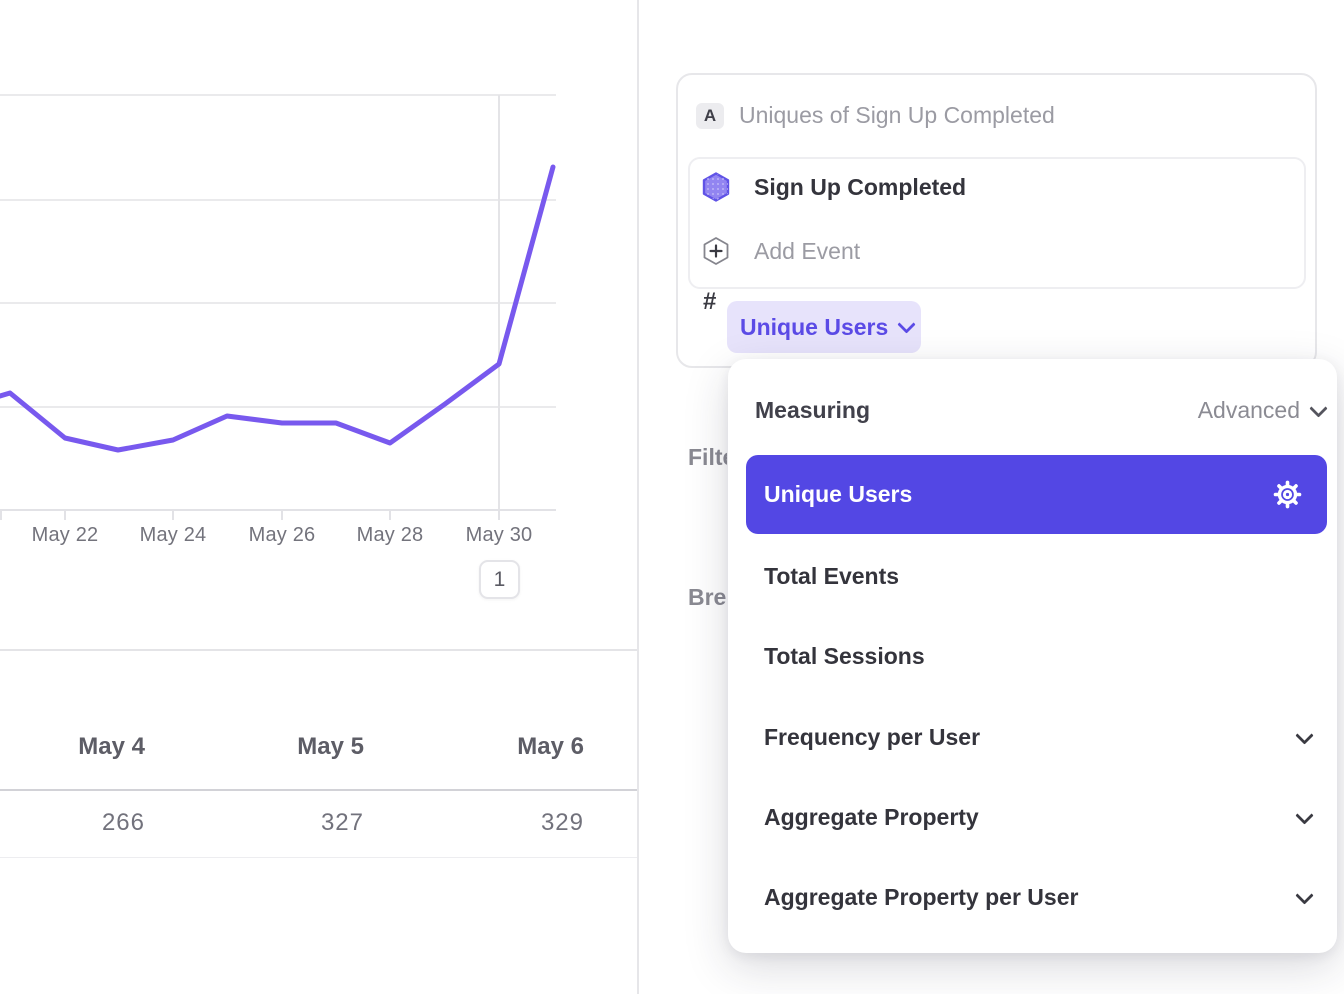 The height and width of the screenshot is (994, 1344). Describe the element at coordinates (390, 535) in the screenshot. I see `x-tick-label: May 28` at that location.